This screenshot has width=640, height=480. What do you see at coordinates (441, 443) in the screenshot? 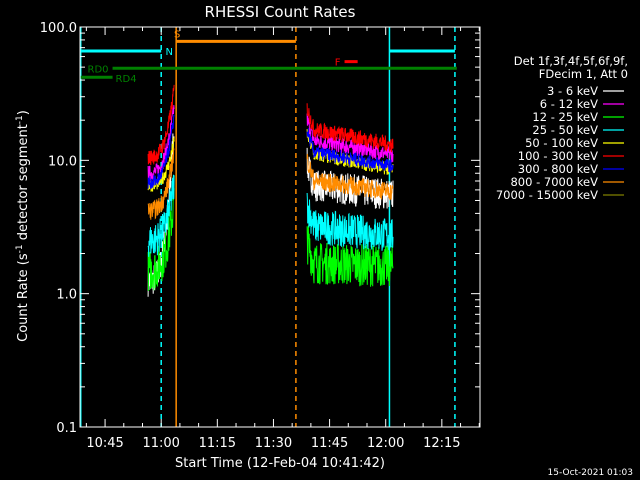
I see `x-tick-label-6: 12:15` at bounding box center [441, 443].